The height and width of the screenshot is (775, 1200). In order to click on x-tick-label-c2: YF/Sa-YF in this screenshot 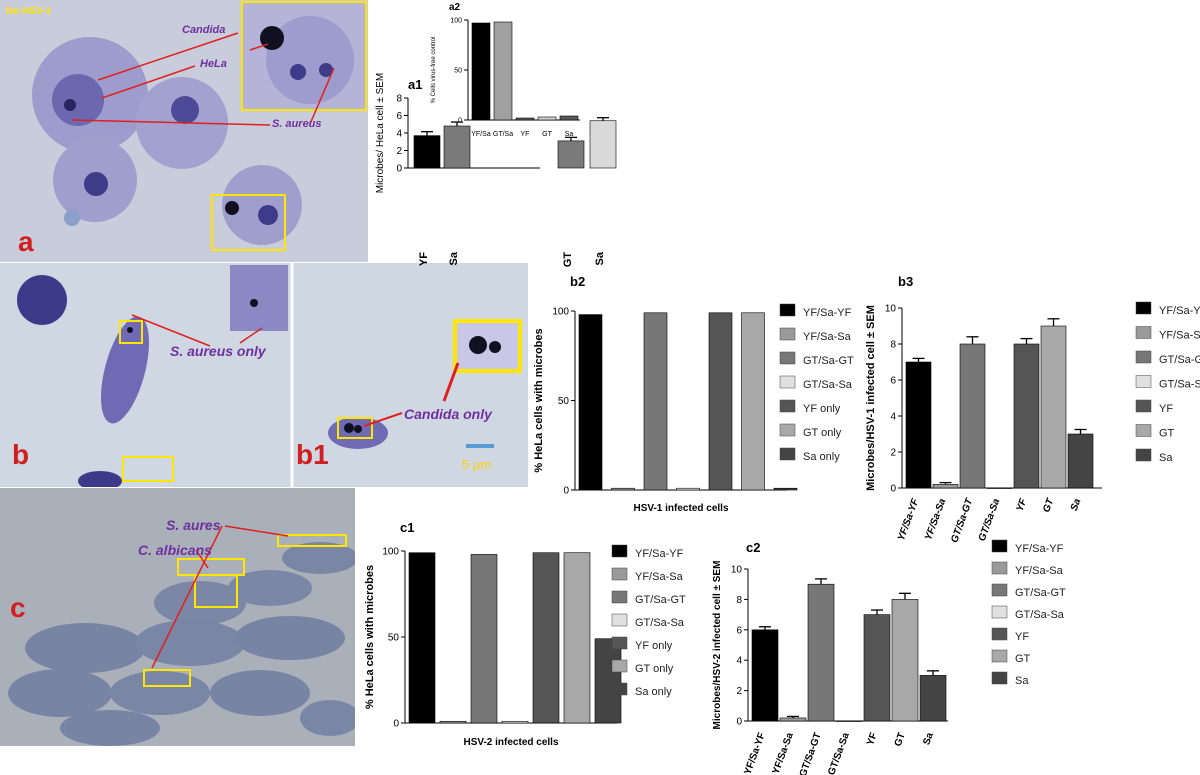, I will do `click(754, 753)`.